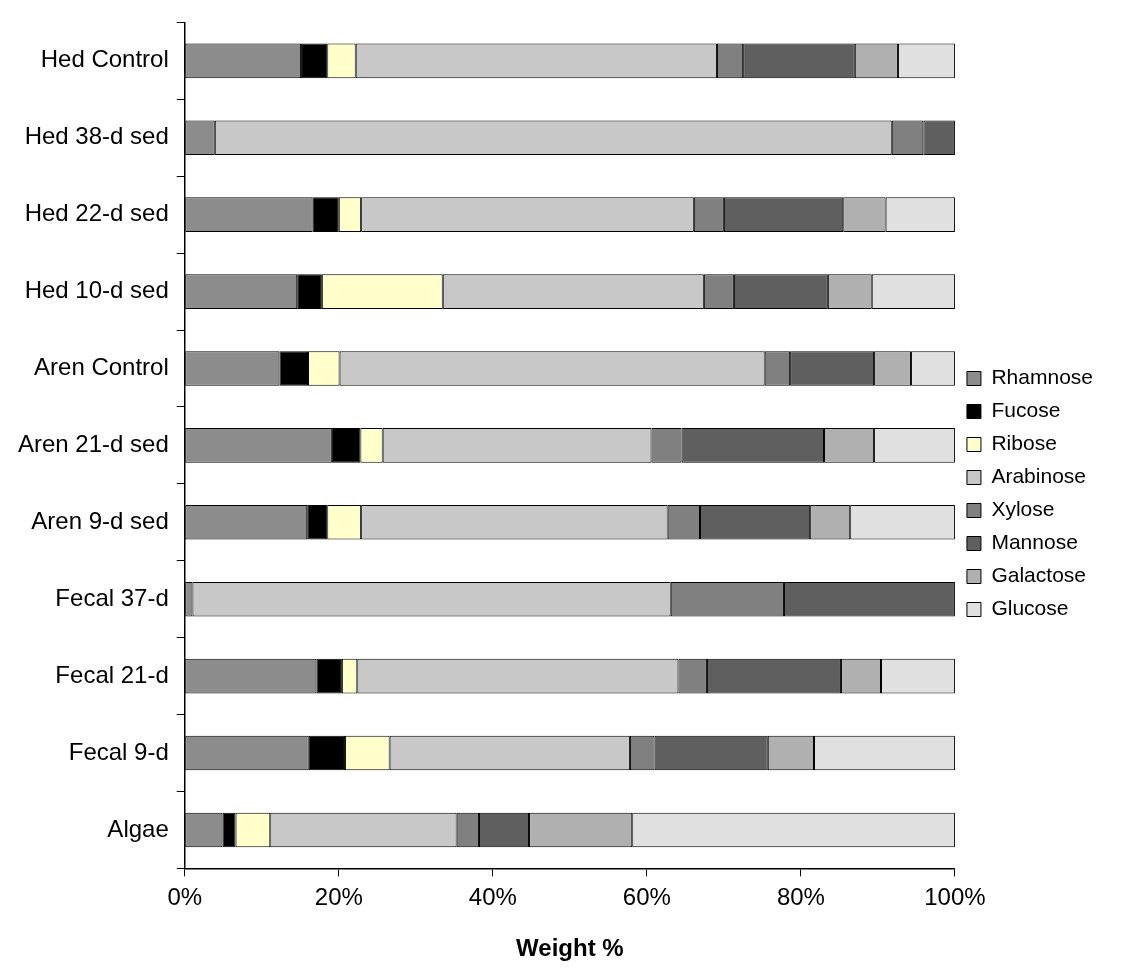  I want to click on x-tick-label: 40%, so click(492, 897).